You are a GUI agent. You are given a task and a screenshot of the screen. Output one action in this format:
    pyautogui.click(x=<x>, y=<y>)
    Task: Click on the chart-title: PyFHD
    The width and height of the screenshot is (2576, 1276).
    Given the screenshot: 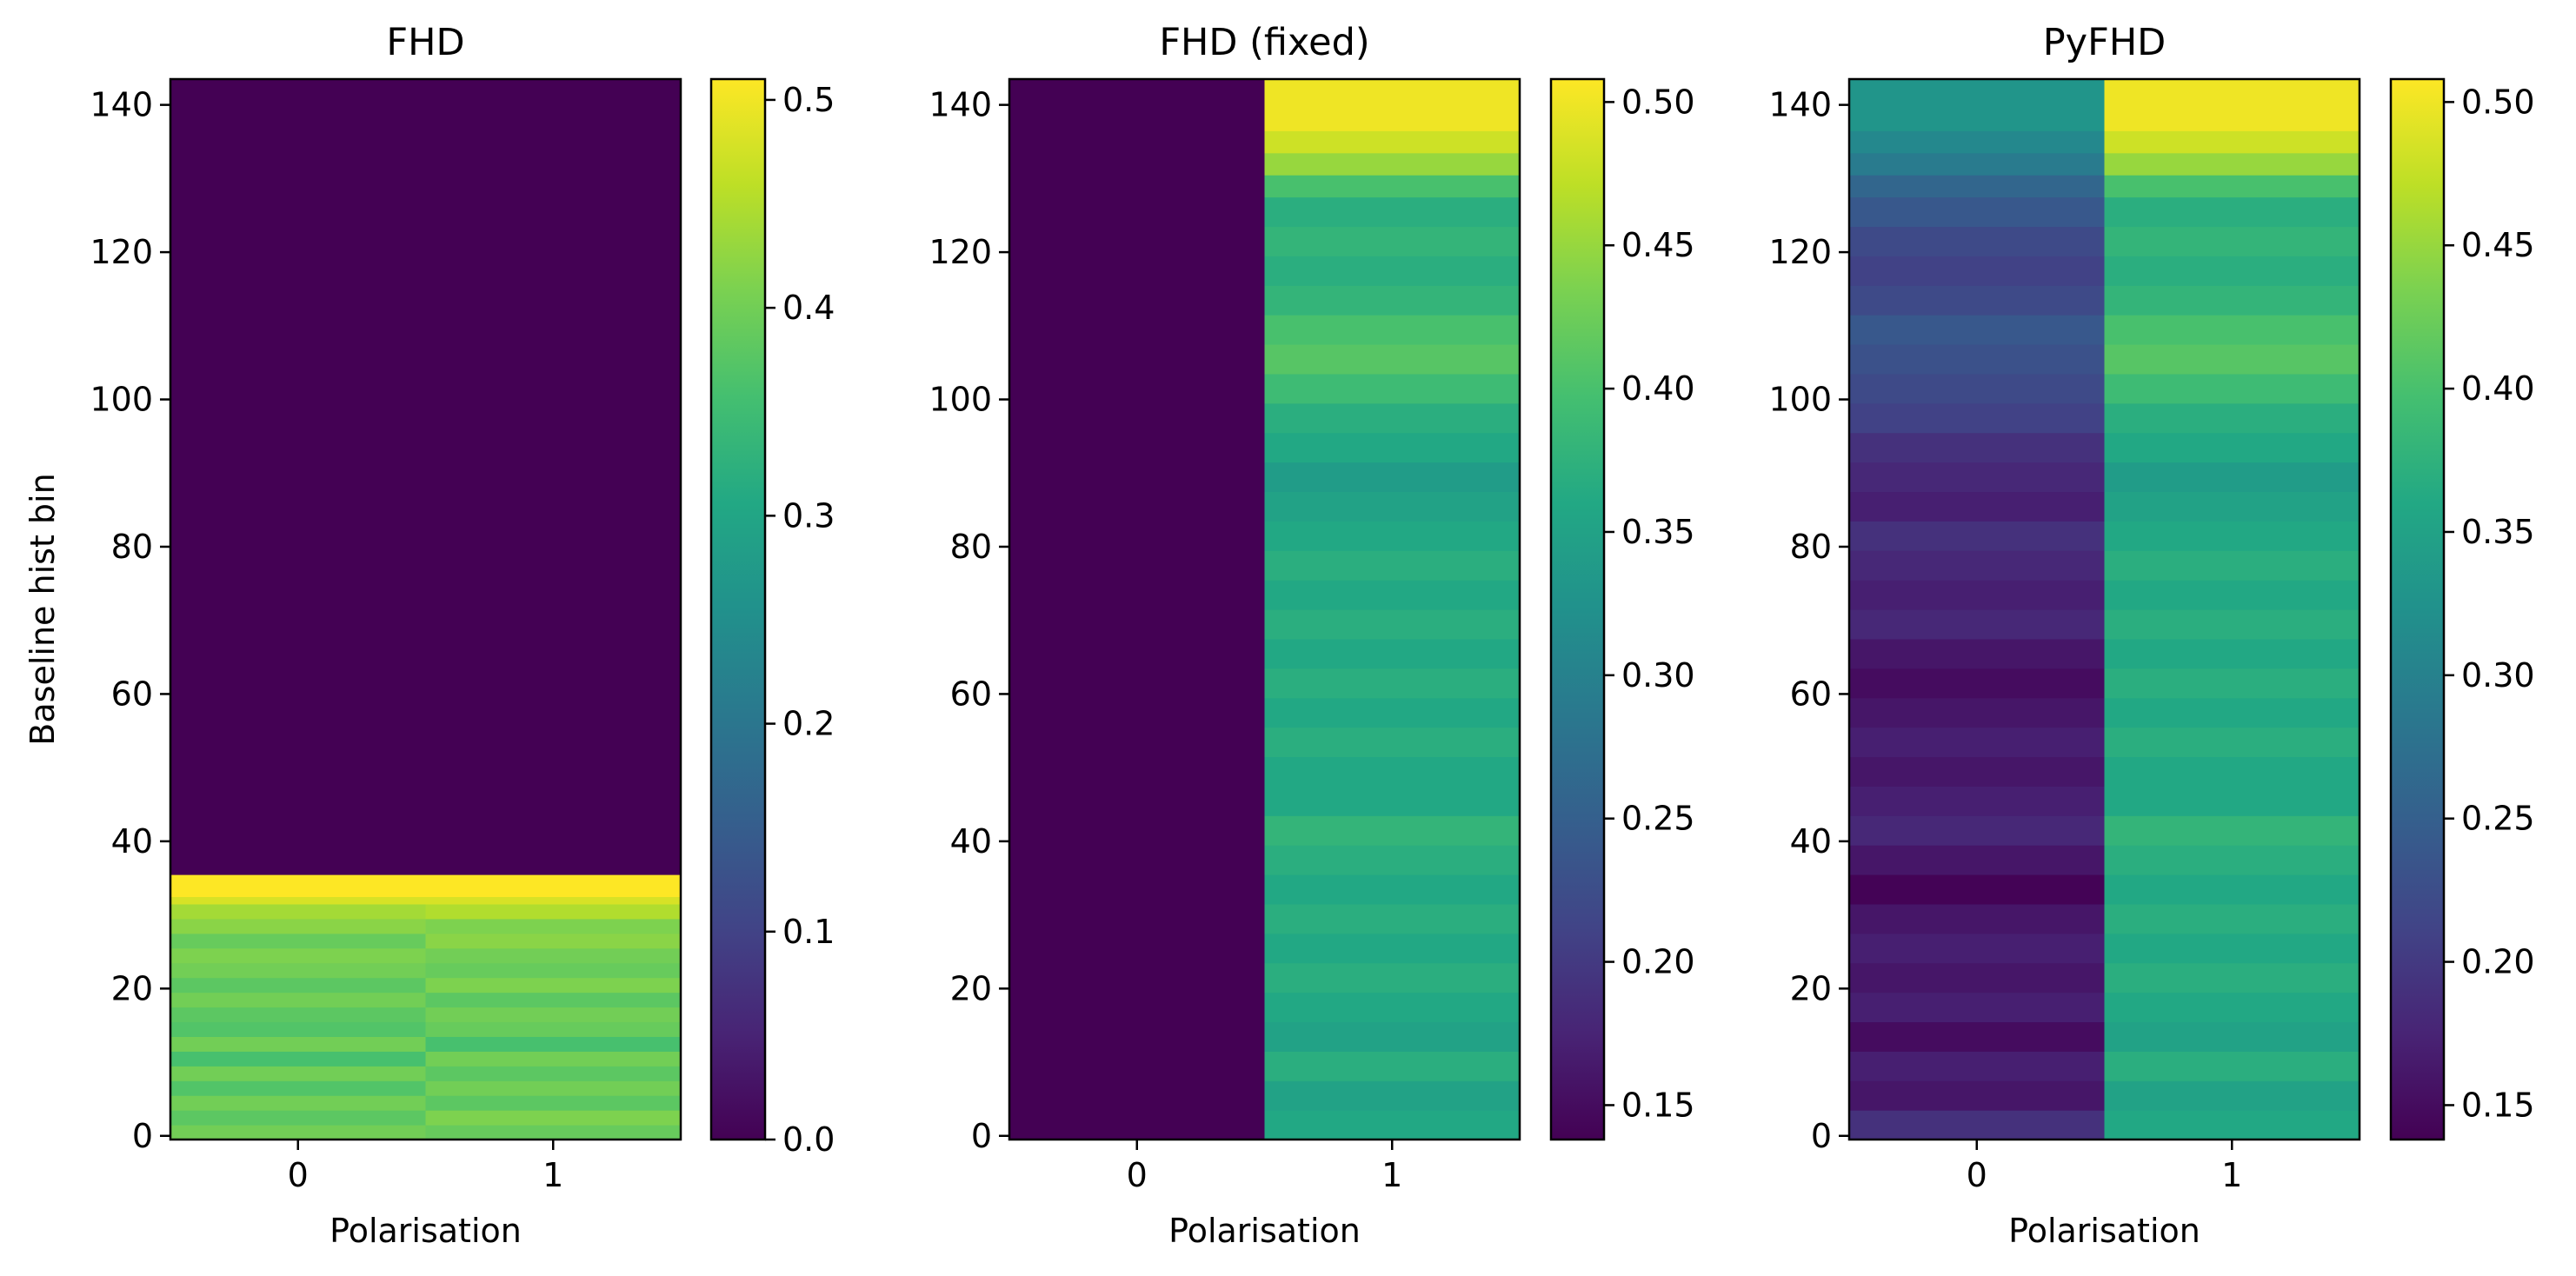 What is the action you would take?
    pyautogui.click(x=2105, y=42)
    